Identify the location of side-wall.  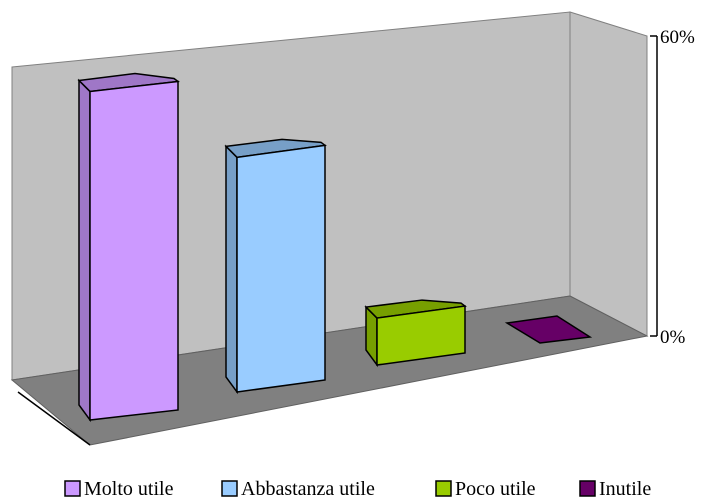
(608, 174).